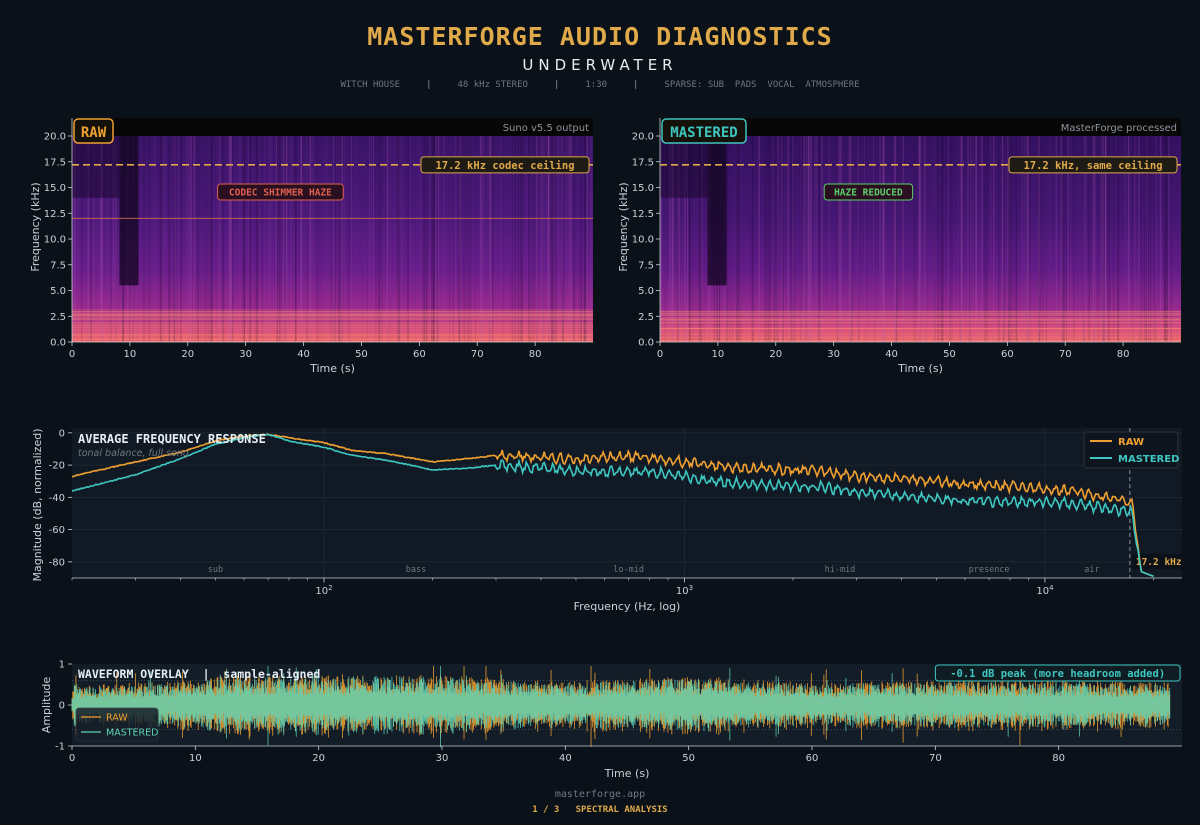 The height and width of the screenshot is (825, 1200). I want to click on y-tick-label: 0.0, so click(646, 343).